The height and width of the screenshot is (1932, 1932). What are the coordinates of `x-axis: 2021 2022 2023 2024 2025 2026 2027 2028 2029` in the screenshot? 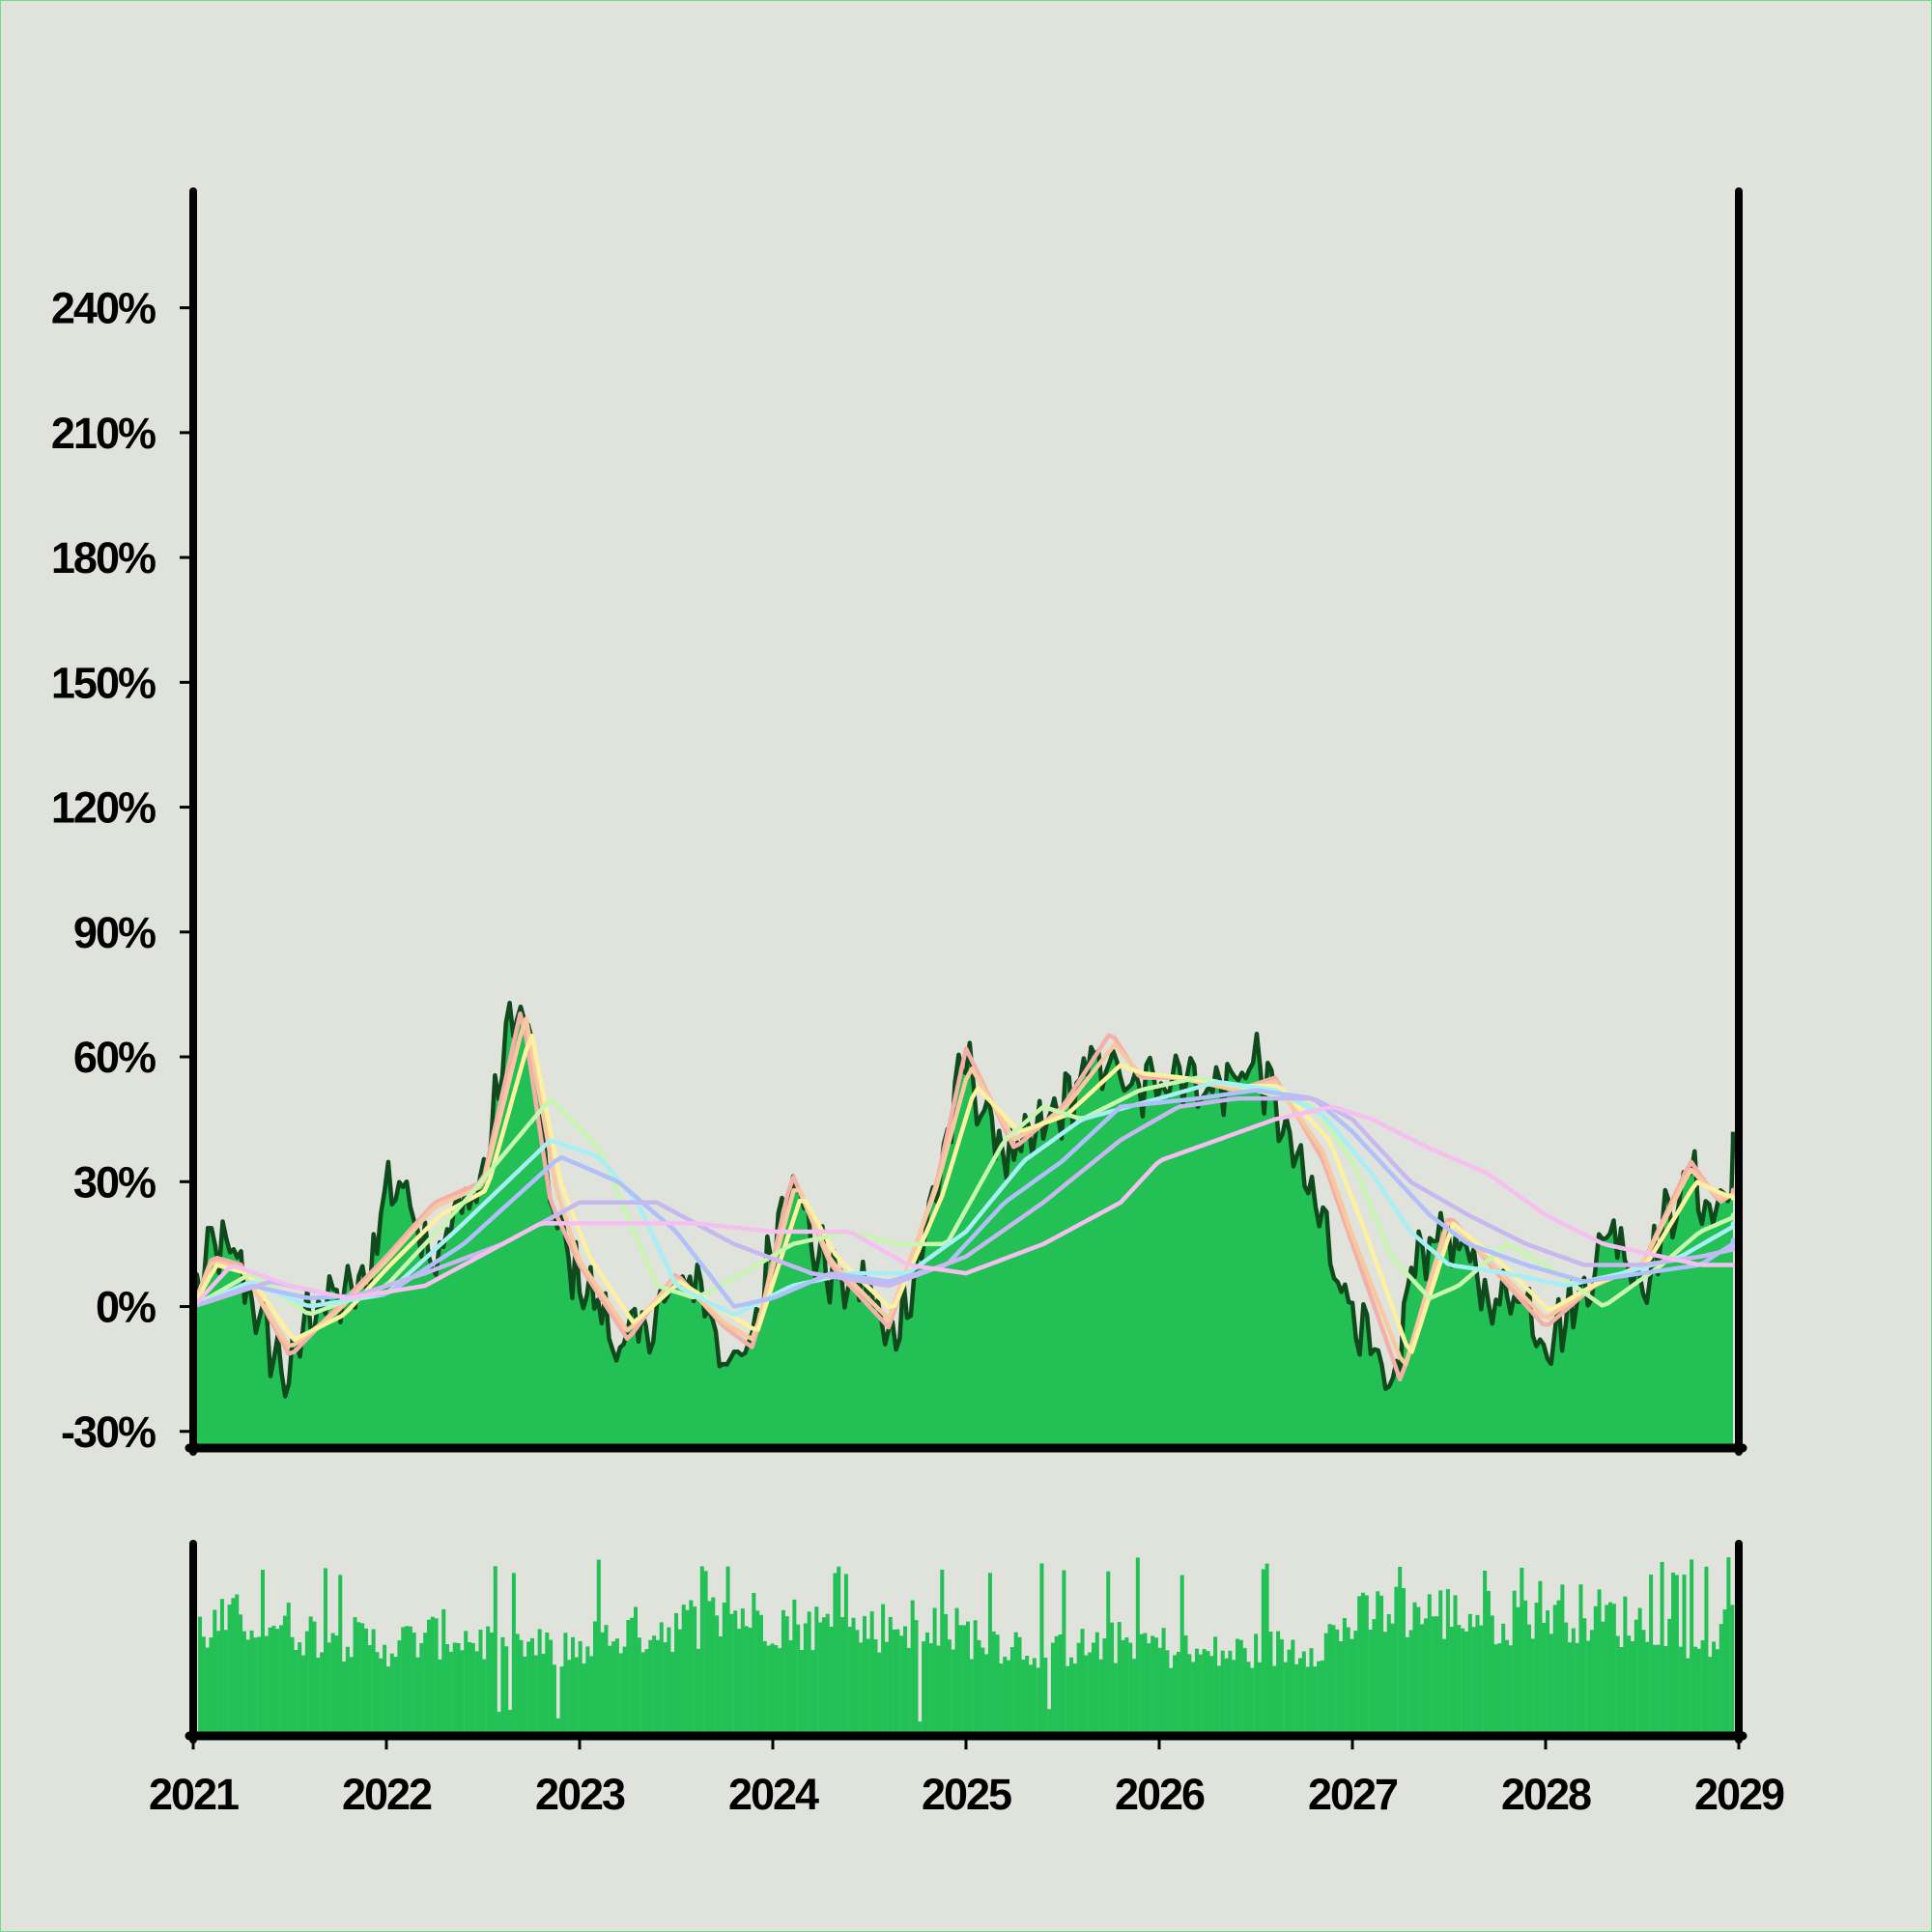 It's located at (967, 1777).